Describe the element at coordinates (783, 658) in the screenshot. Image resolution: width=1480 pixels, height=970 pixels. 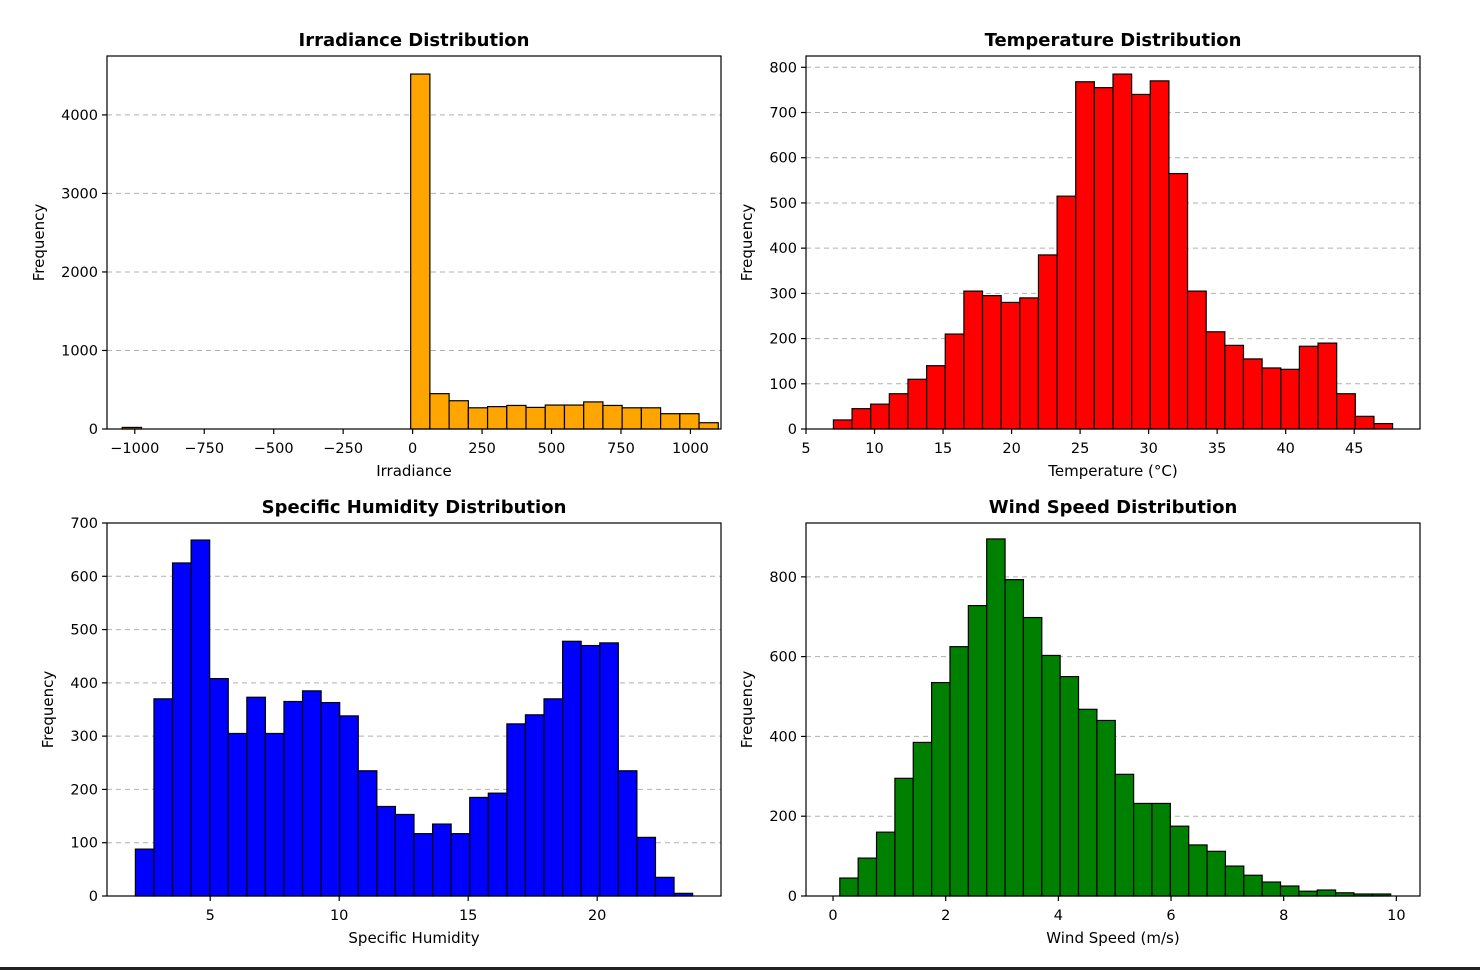
I see `wind-speed-y-tick-label: 600` at that location.